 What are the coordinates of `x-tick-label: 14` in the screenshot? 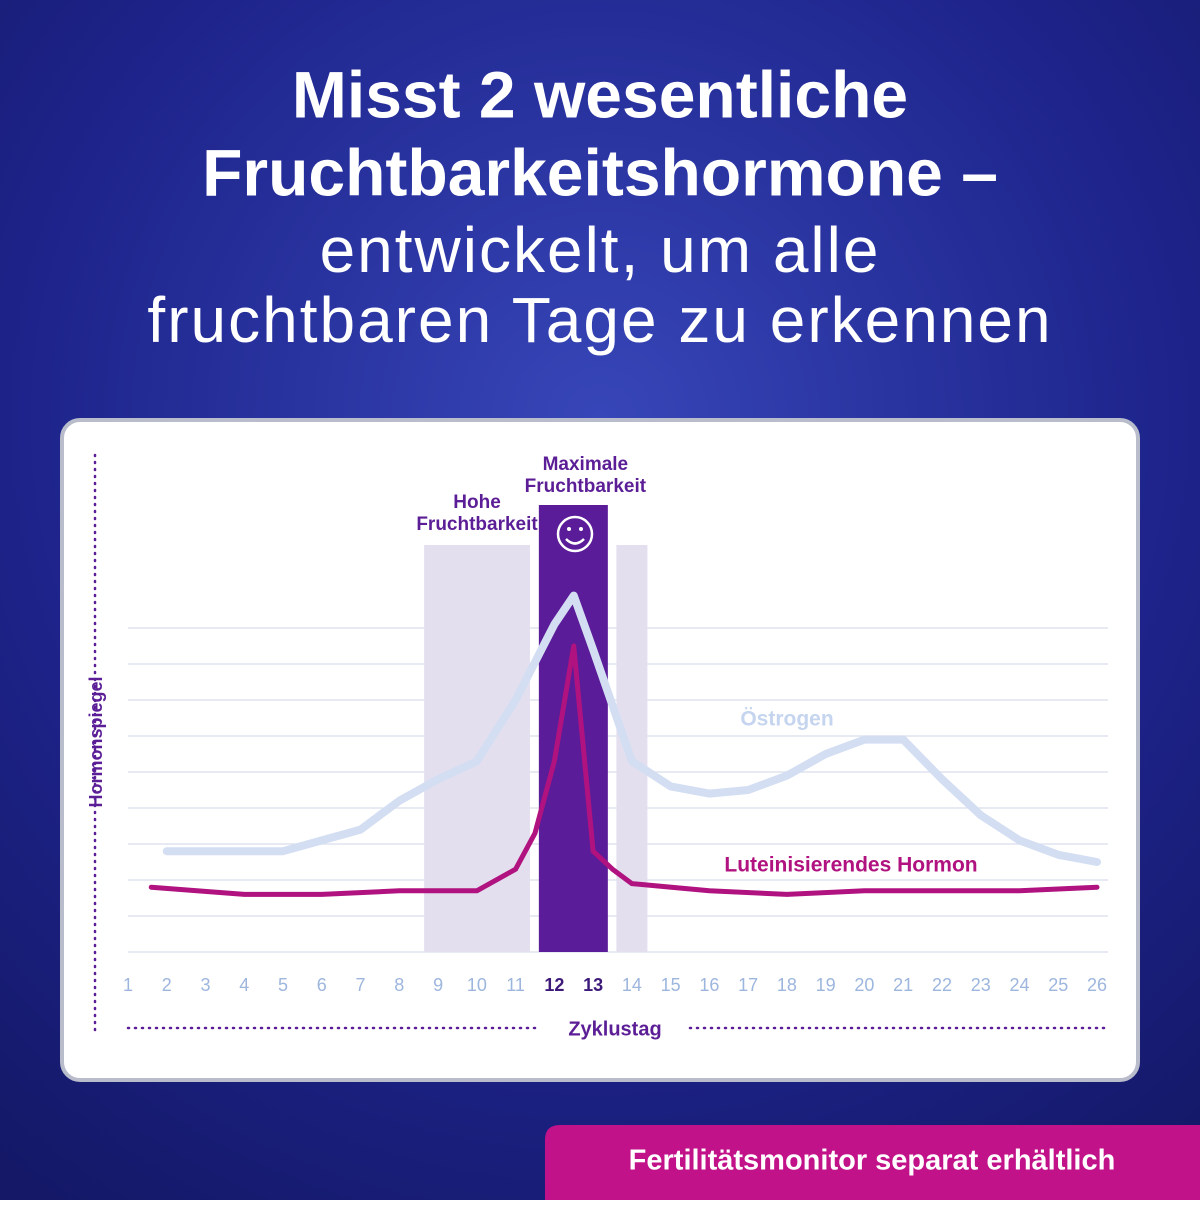 It's located at (632, 985).